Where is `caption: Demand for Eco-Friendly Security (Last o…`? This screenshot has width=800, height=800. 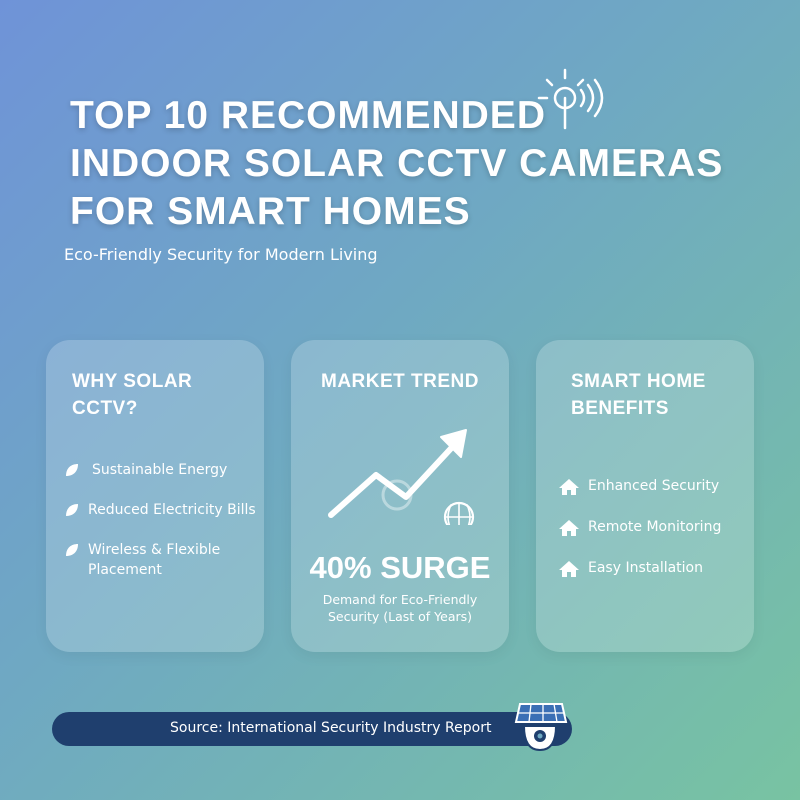 caption: Demand for Eco-Friendly Security (Last o… is located at coordinates (400, 608).